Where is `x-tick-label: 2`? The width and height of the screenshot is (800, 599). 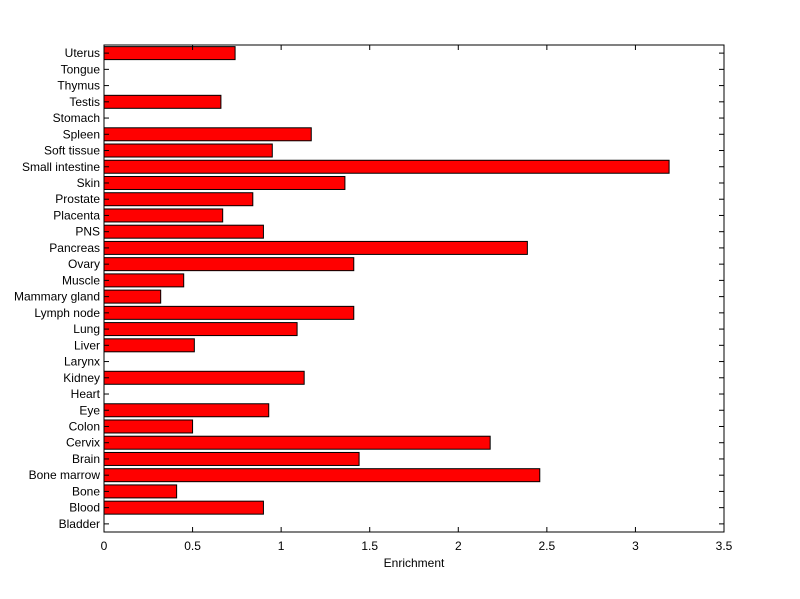
x-tick-label: 2 is located at coordinates (458, 546).